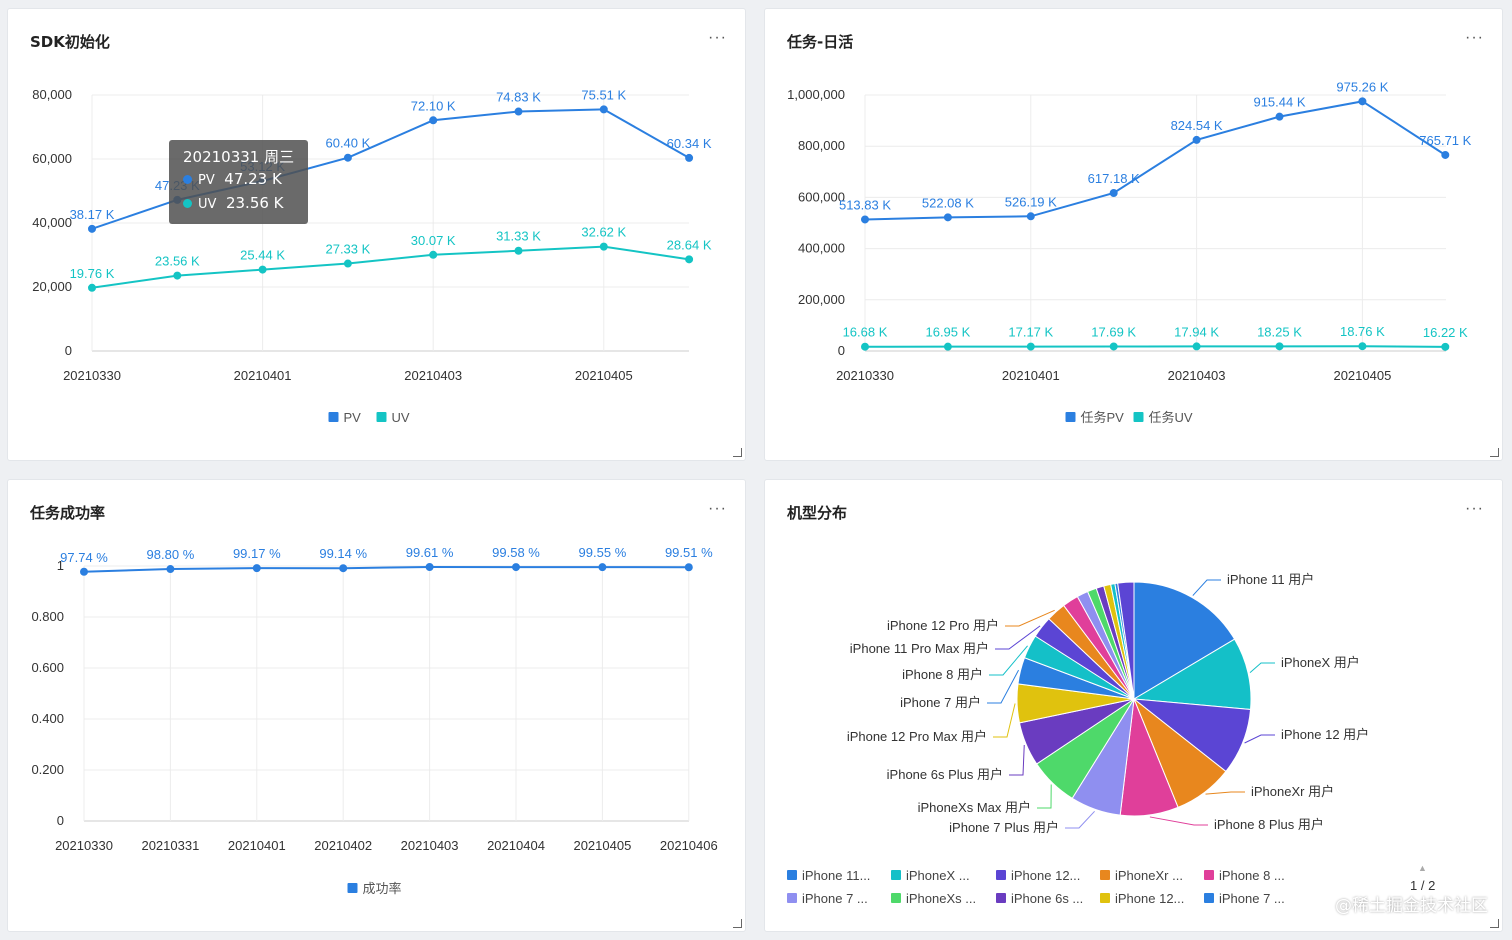 Image resolution: width=1512 pixels, height=940 pixels. I want to click on data-label: 915.44 K, so click(1279, 102).